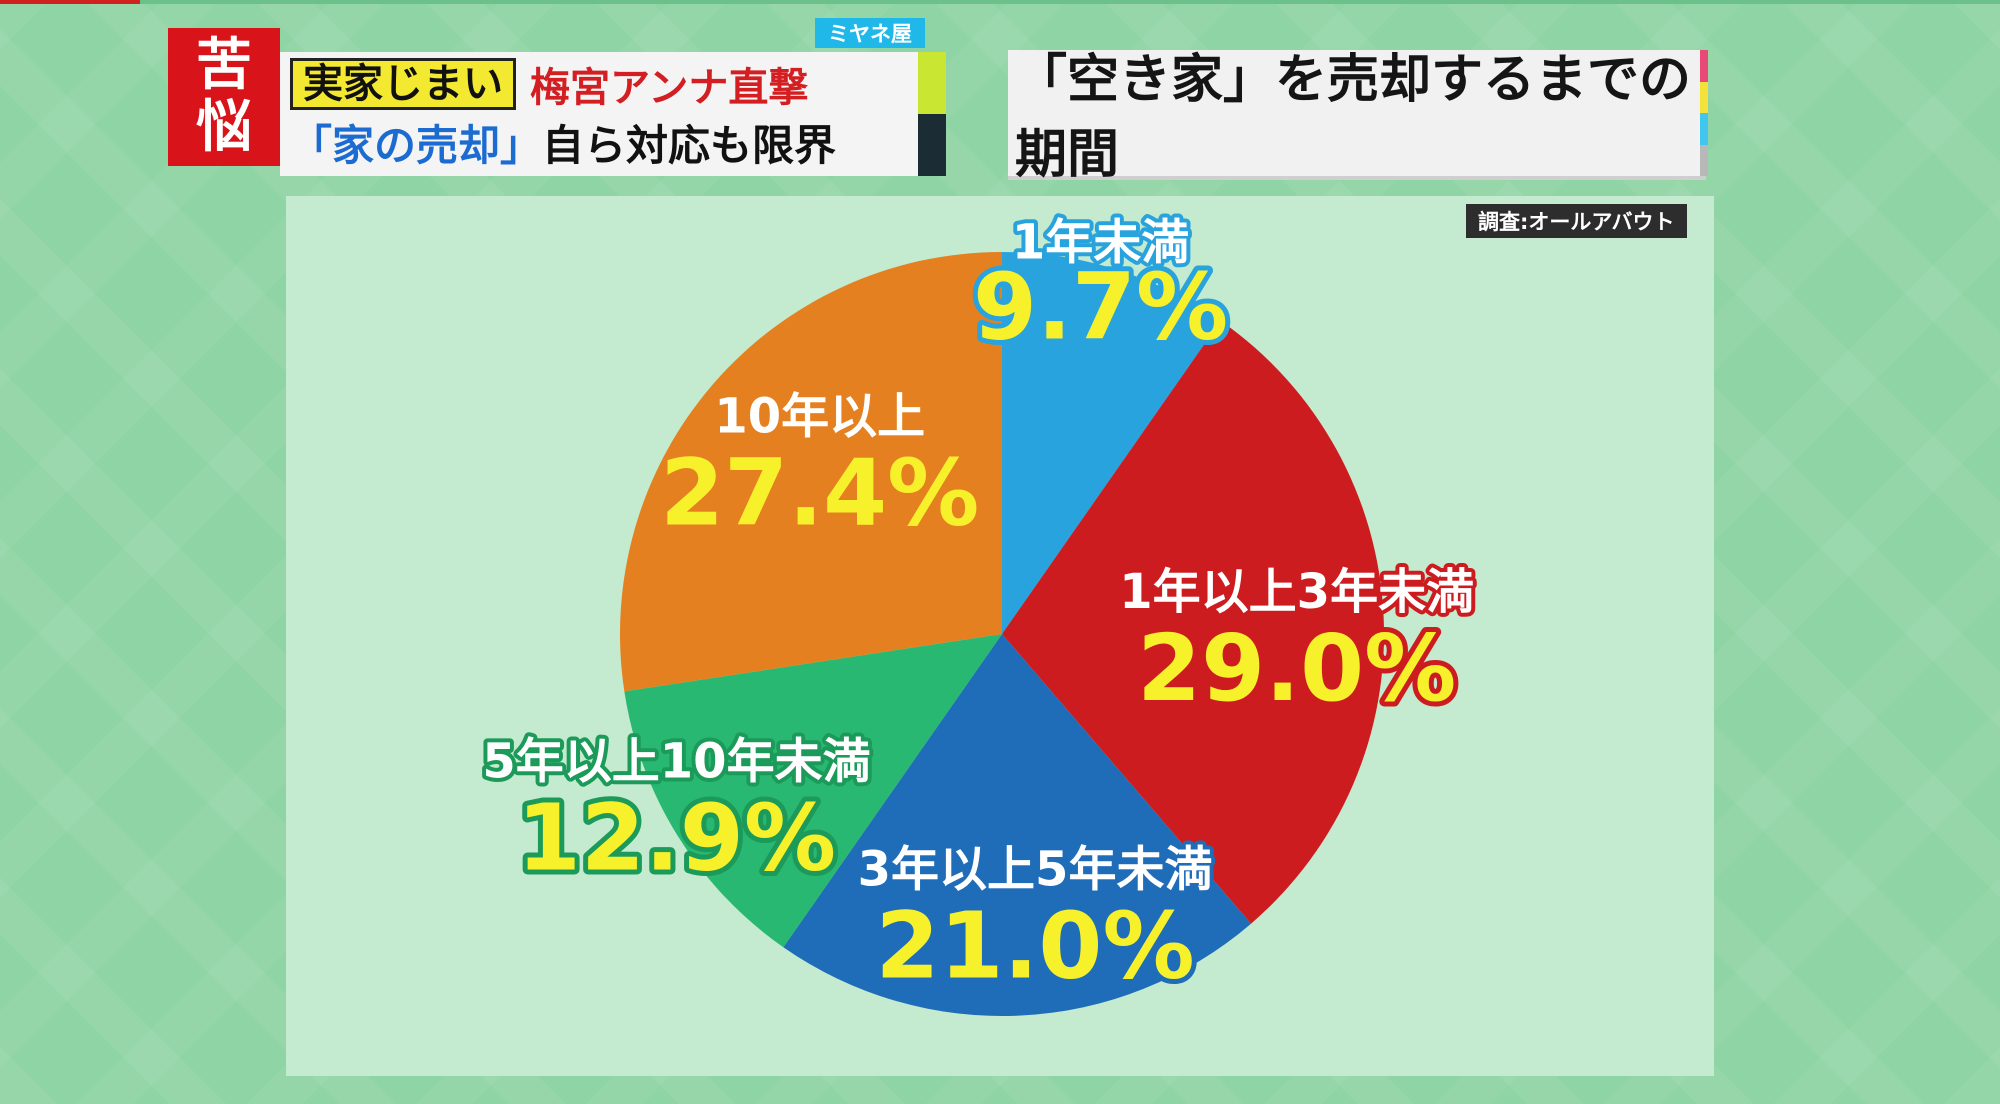 The width and height of the screenshot is (2000, 1104). I want to click on slice-label-5: 10年以上, so click(819, 417).